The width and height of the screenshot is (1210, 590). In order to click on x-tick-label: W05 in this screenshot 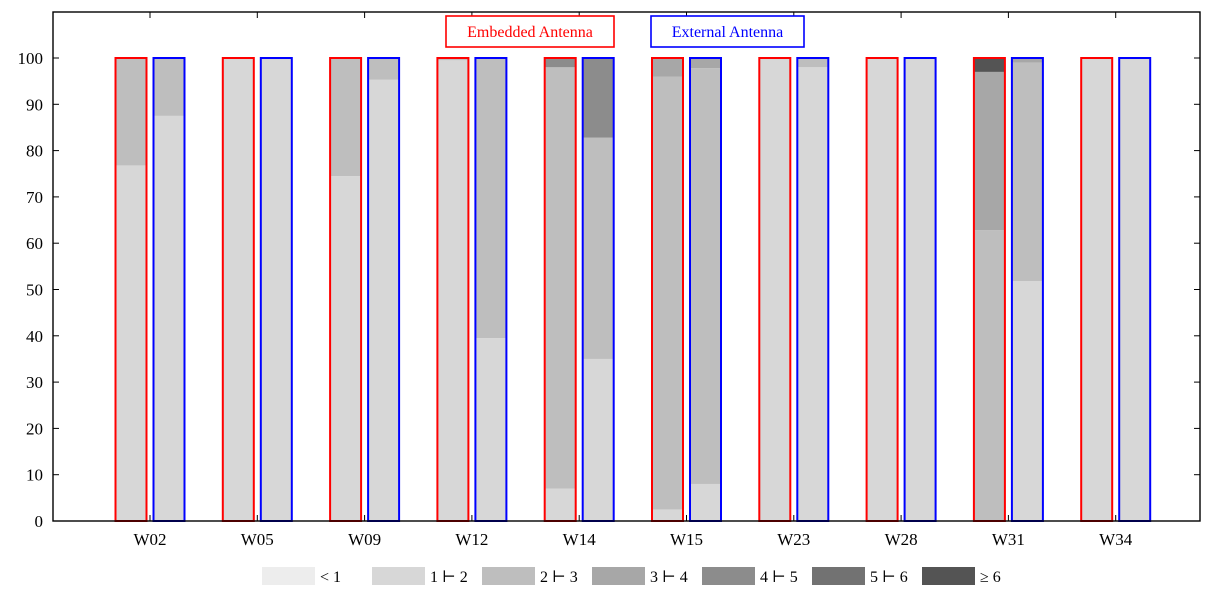, I will do `click(257, 539)`.